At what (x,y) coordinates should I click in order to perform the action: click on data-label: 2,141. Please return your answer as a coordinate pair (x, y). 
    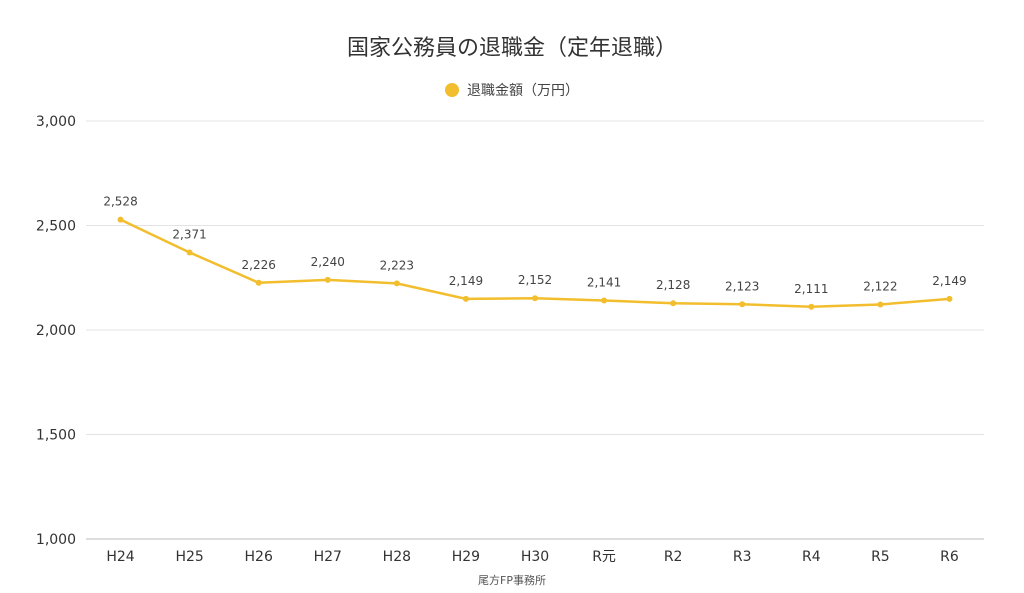
    Looking at the image, I should click on (604, 283).